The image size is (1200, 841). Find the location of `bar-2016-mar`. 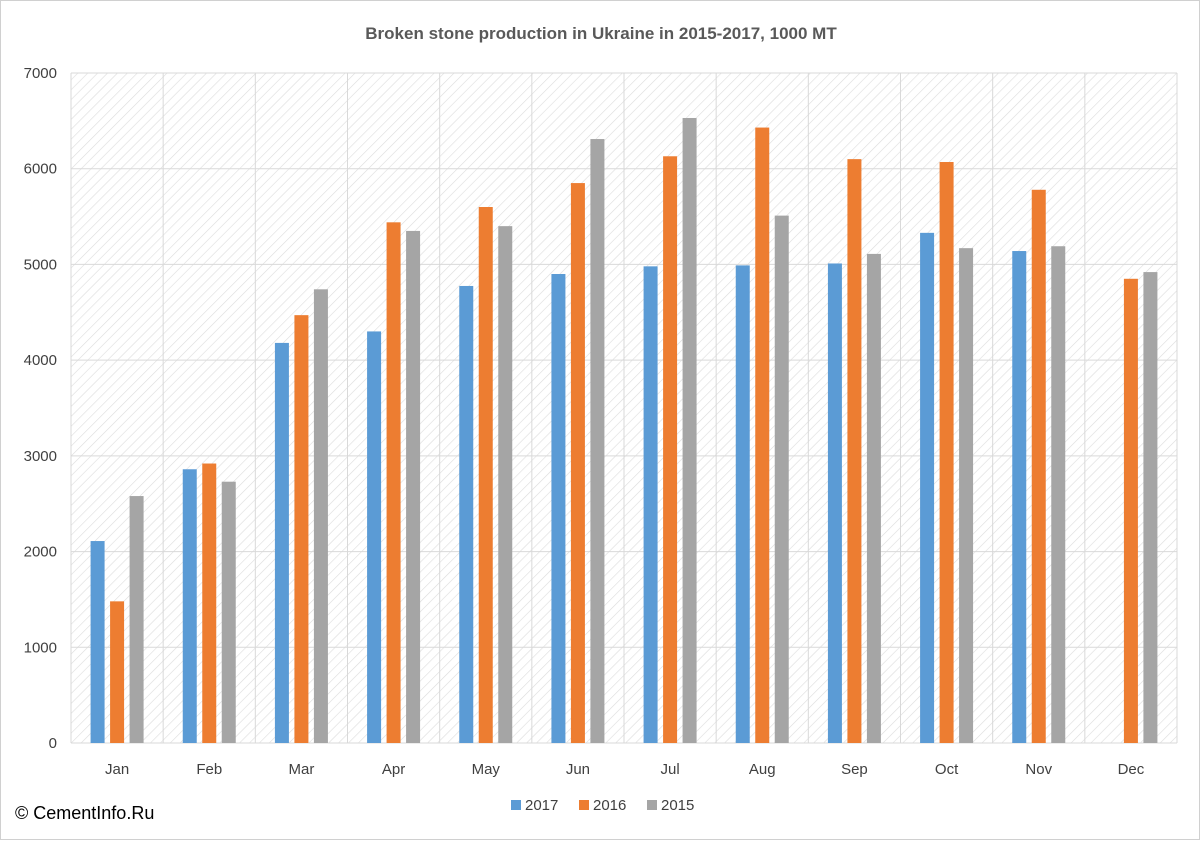

bar-2016-mar is located at coordinates (301, 529).